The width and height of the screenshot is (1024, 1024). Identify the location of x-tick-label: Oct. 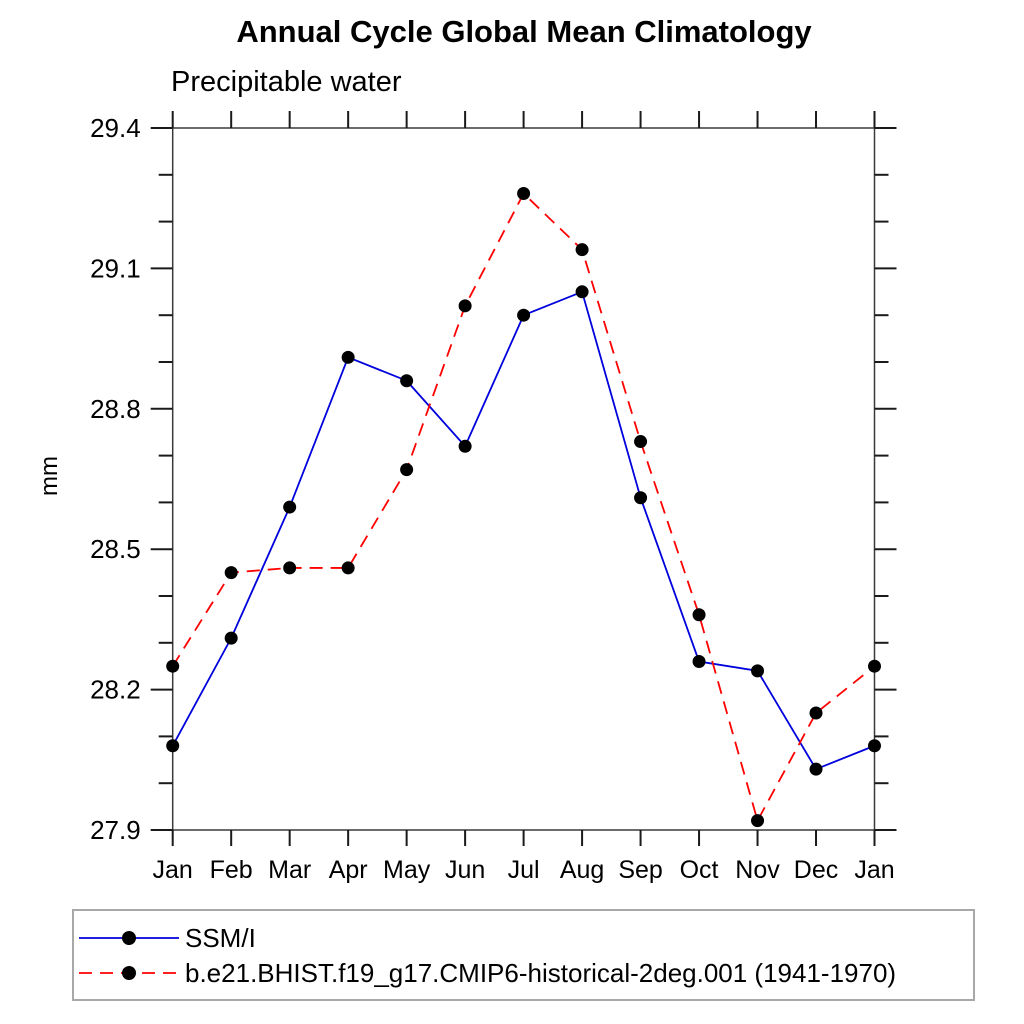
(699, 870).